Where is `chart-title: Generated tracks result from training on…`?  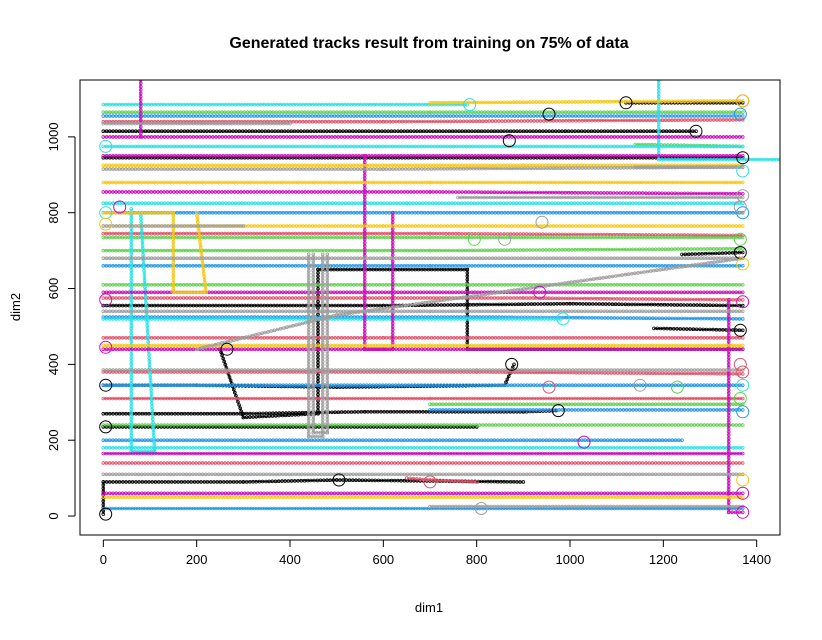
chart-title: Generated tracks result from training on… is located at coordinates (428, 43).